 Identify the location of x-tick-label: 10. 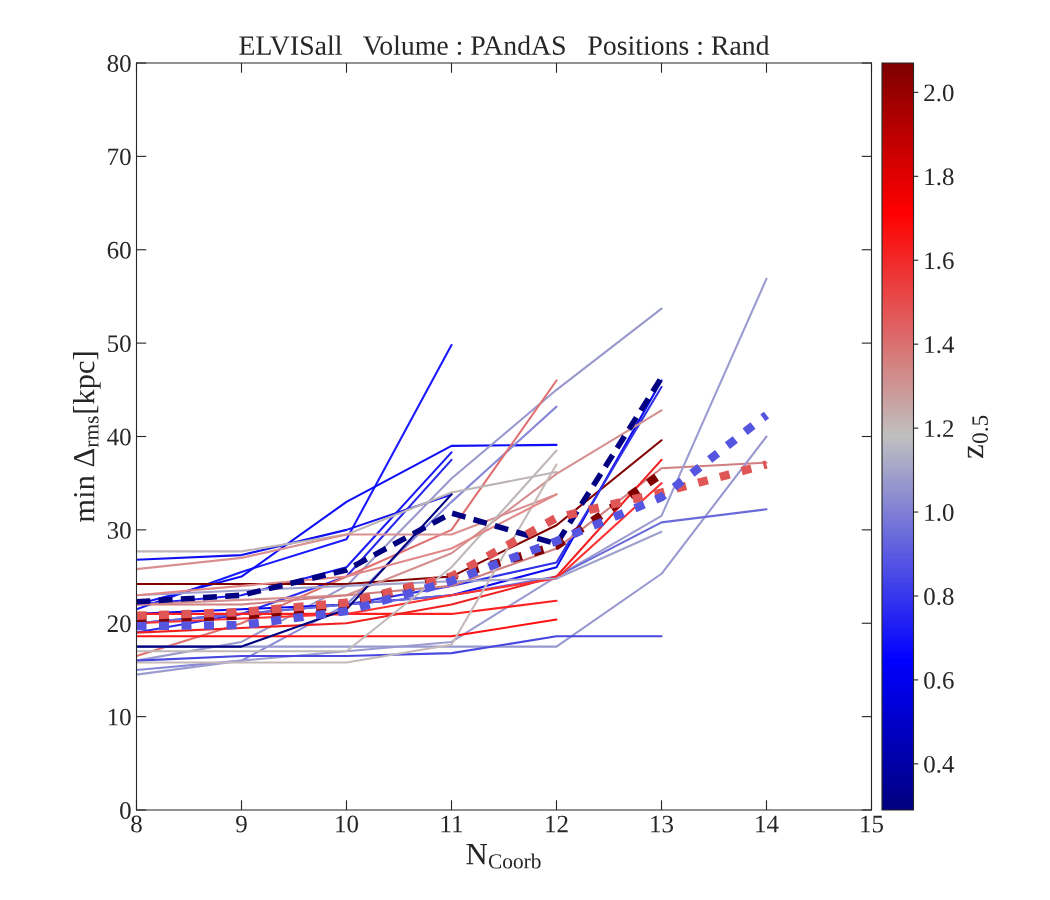
(347, 824).